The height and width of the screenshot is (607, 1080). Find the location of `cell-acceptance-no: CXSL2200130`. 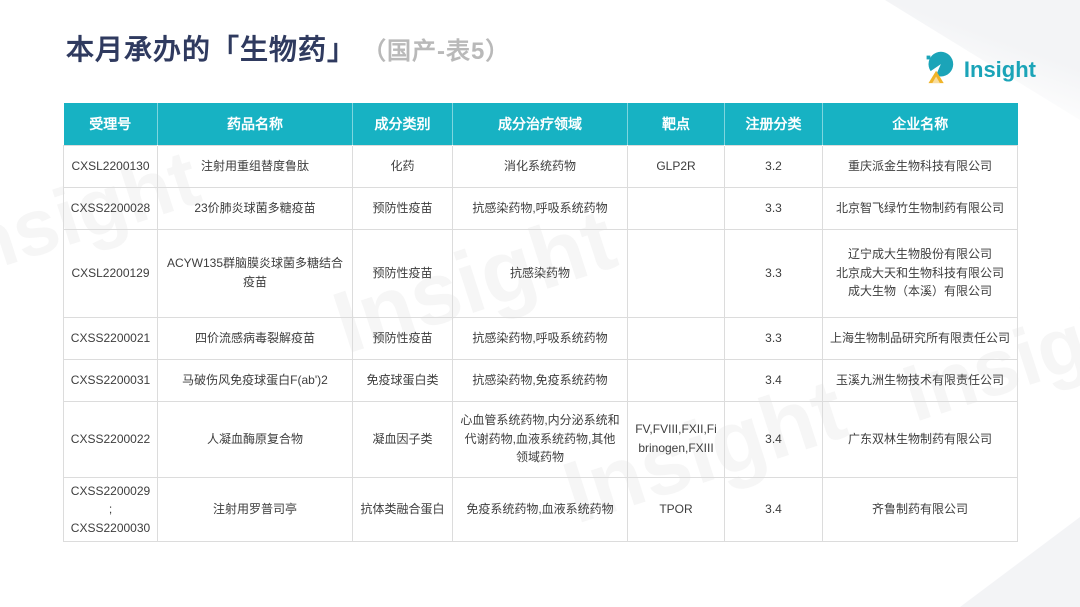

cell-acceptance-no: CXSL2200130 is located at coordinates (110, 166).